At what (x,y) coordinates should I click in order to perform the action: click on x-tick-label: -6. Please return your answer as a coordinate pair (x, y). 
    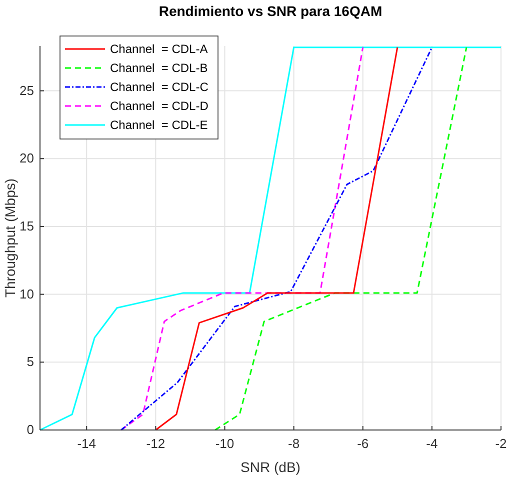
    Looking at the image, I should click on (363, 443).